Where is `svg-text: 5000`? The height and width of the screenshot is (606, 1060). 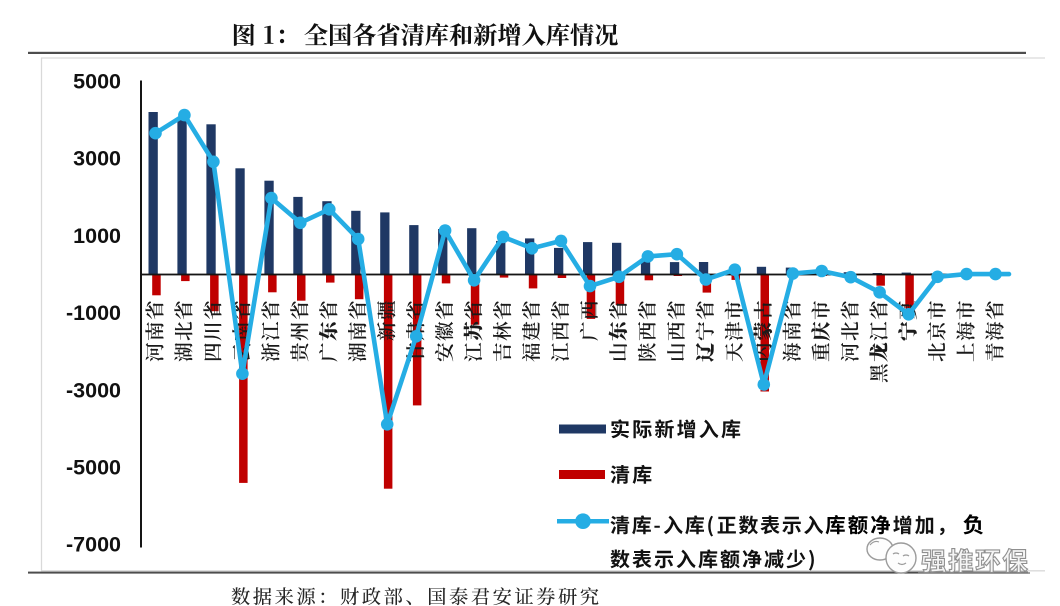 svg-text: 5000 is located at coordinates (97, 82).